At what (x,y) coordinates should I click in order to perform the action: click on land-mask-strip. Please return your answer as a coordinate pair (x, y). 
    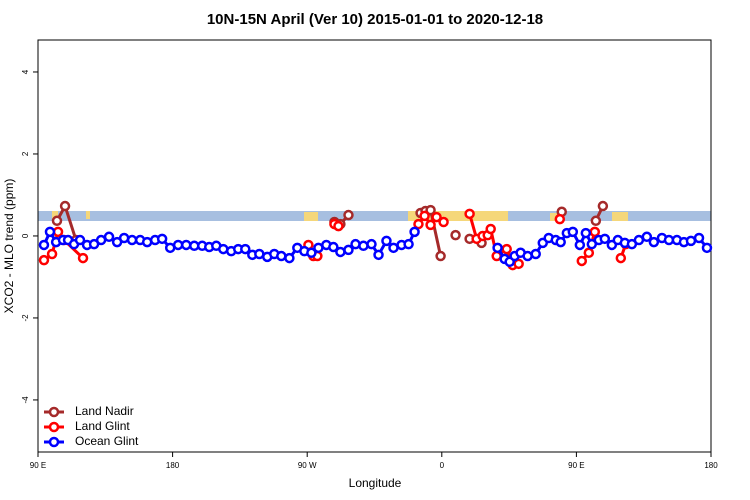
    Looking at the image, I should click on (374, 216).